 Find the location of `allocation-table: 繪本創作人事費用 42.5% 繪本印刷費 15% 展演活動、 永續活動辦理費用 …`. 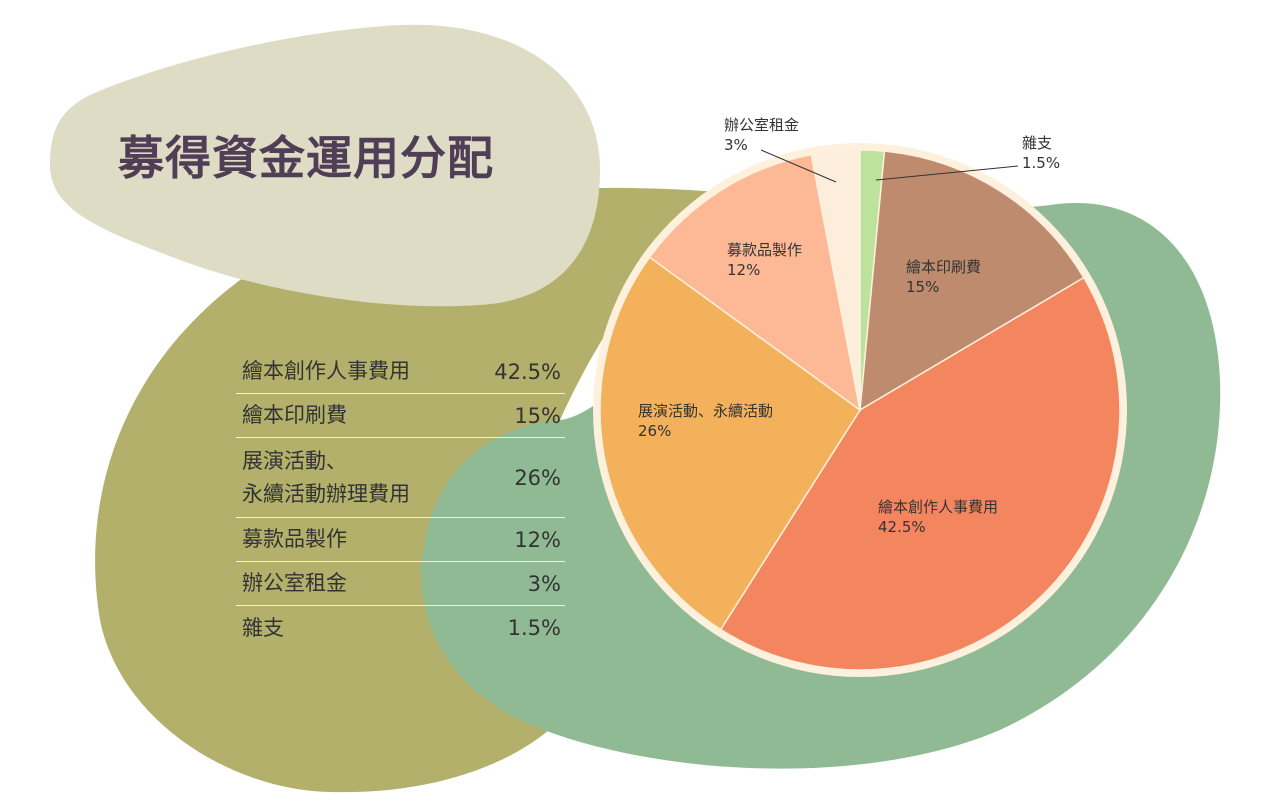

allocation-table: 繪本創作人事費用 42.5% 繪本印刷費 15% 展演活動、 永續活動辦理費用 … is located at coordinates (400, 500).